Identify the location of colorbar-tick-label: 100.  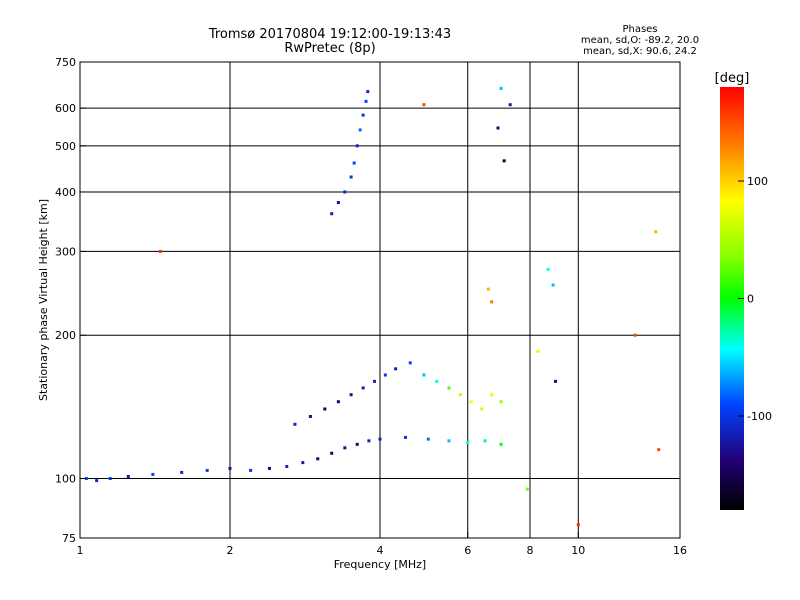
(757, 181).